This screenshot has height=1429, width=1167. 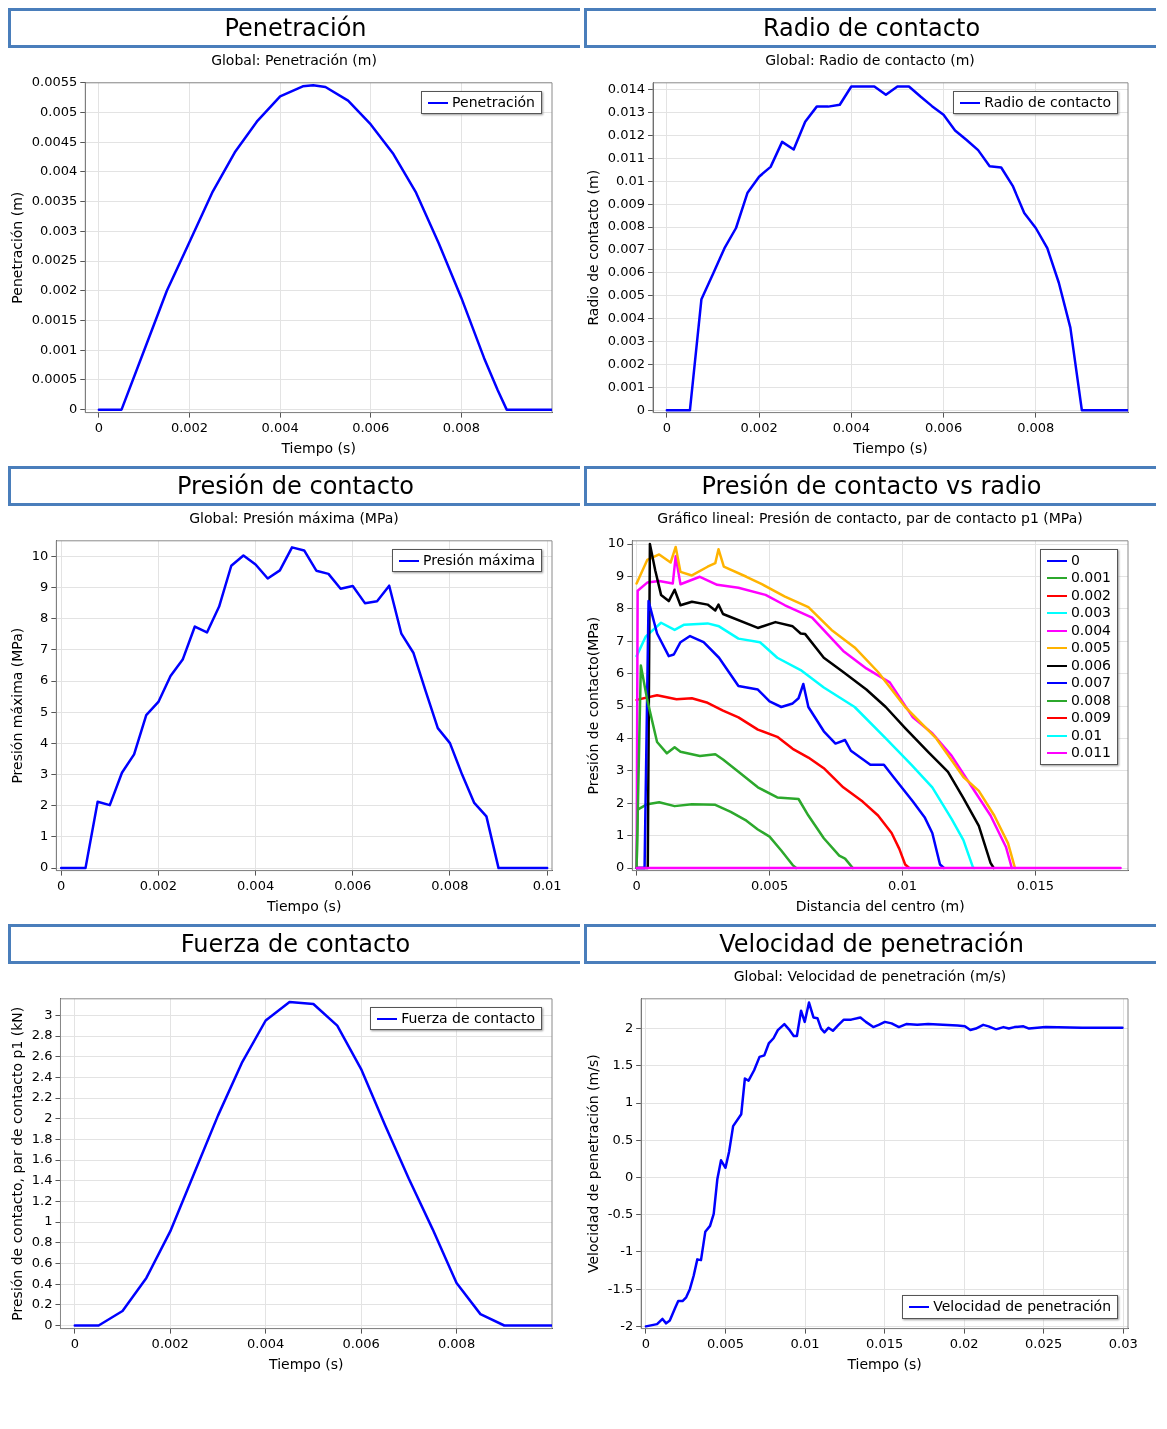 I want to click on y-tick-label: 0.0025, so click(x=54, y=260).